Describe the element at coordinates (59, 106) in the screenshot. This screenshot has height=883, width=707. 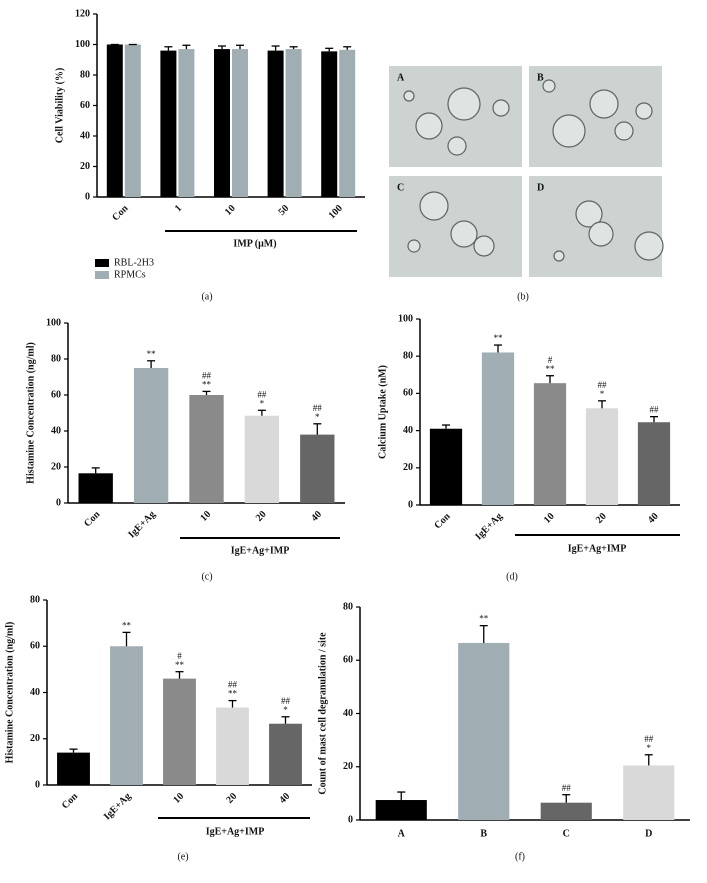
I see `y-axis-label: Cell Viability (%)` at that location.